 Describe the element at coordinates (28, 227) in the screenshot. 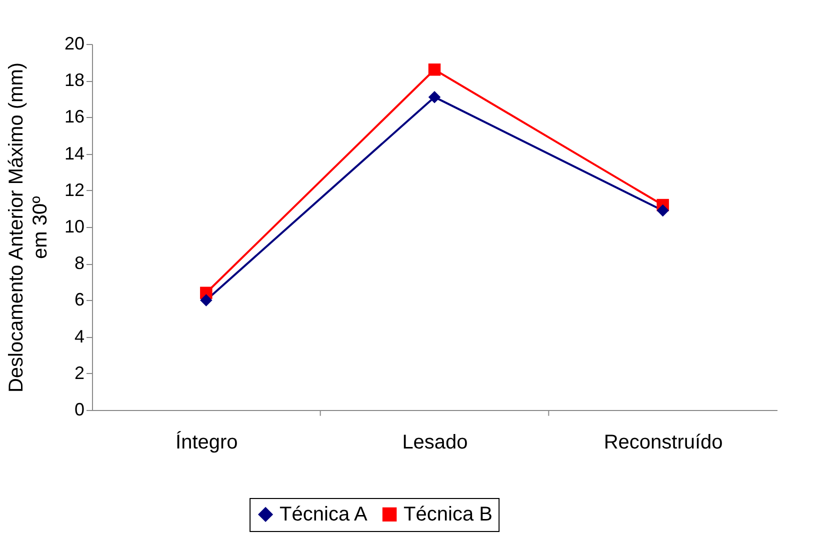

I see `y-axis-title: Deslocamento Anterior Máximo (mm) em 30º` at that location.